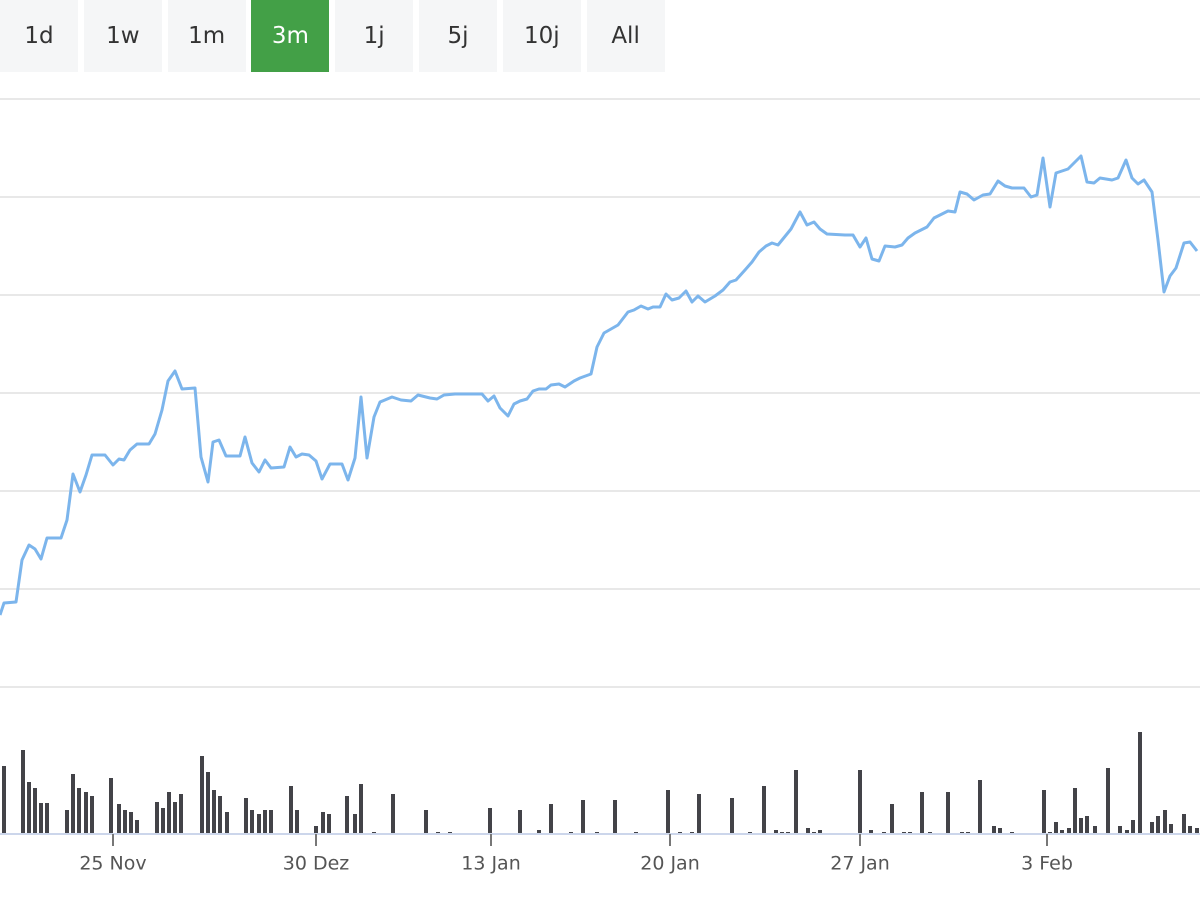 The height and width of the screenshot is (900, 1200). What do you see at coordinates (122, 36) in the screenshot?
I see `range-button: 1w` at bounding box center [122, 36].